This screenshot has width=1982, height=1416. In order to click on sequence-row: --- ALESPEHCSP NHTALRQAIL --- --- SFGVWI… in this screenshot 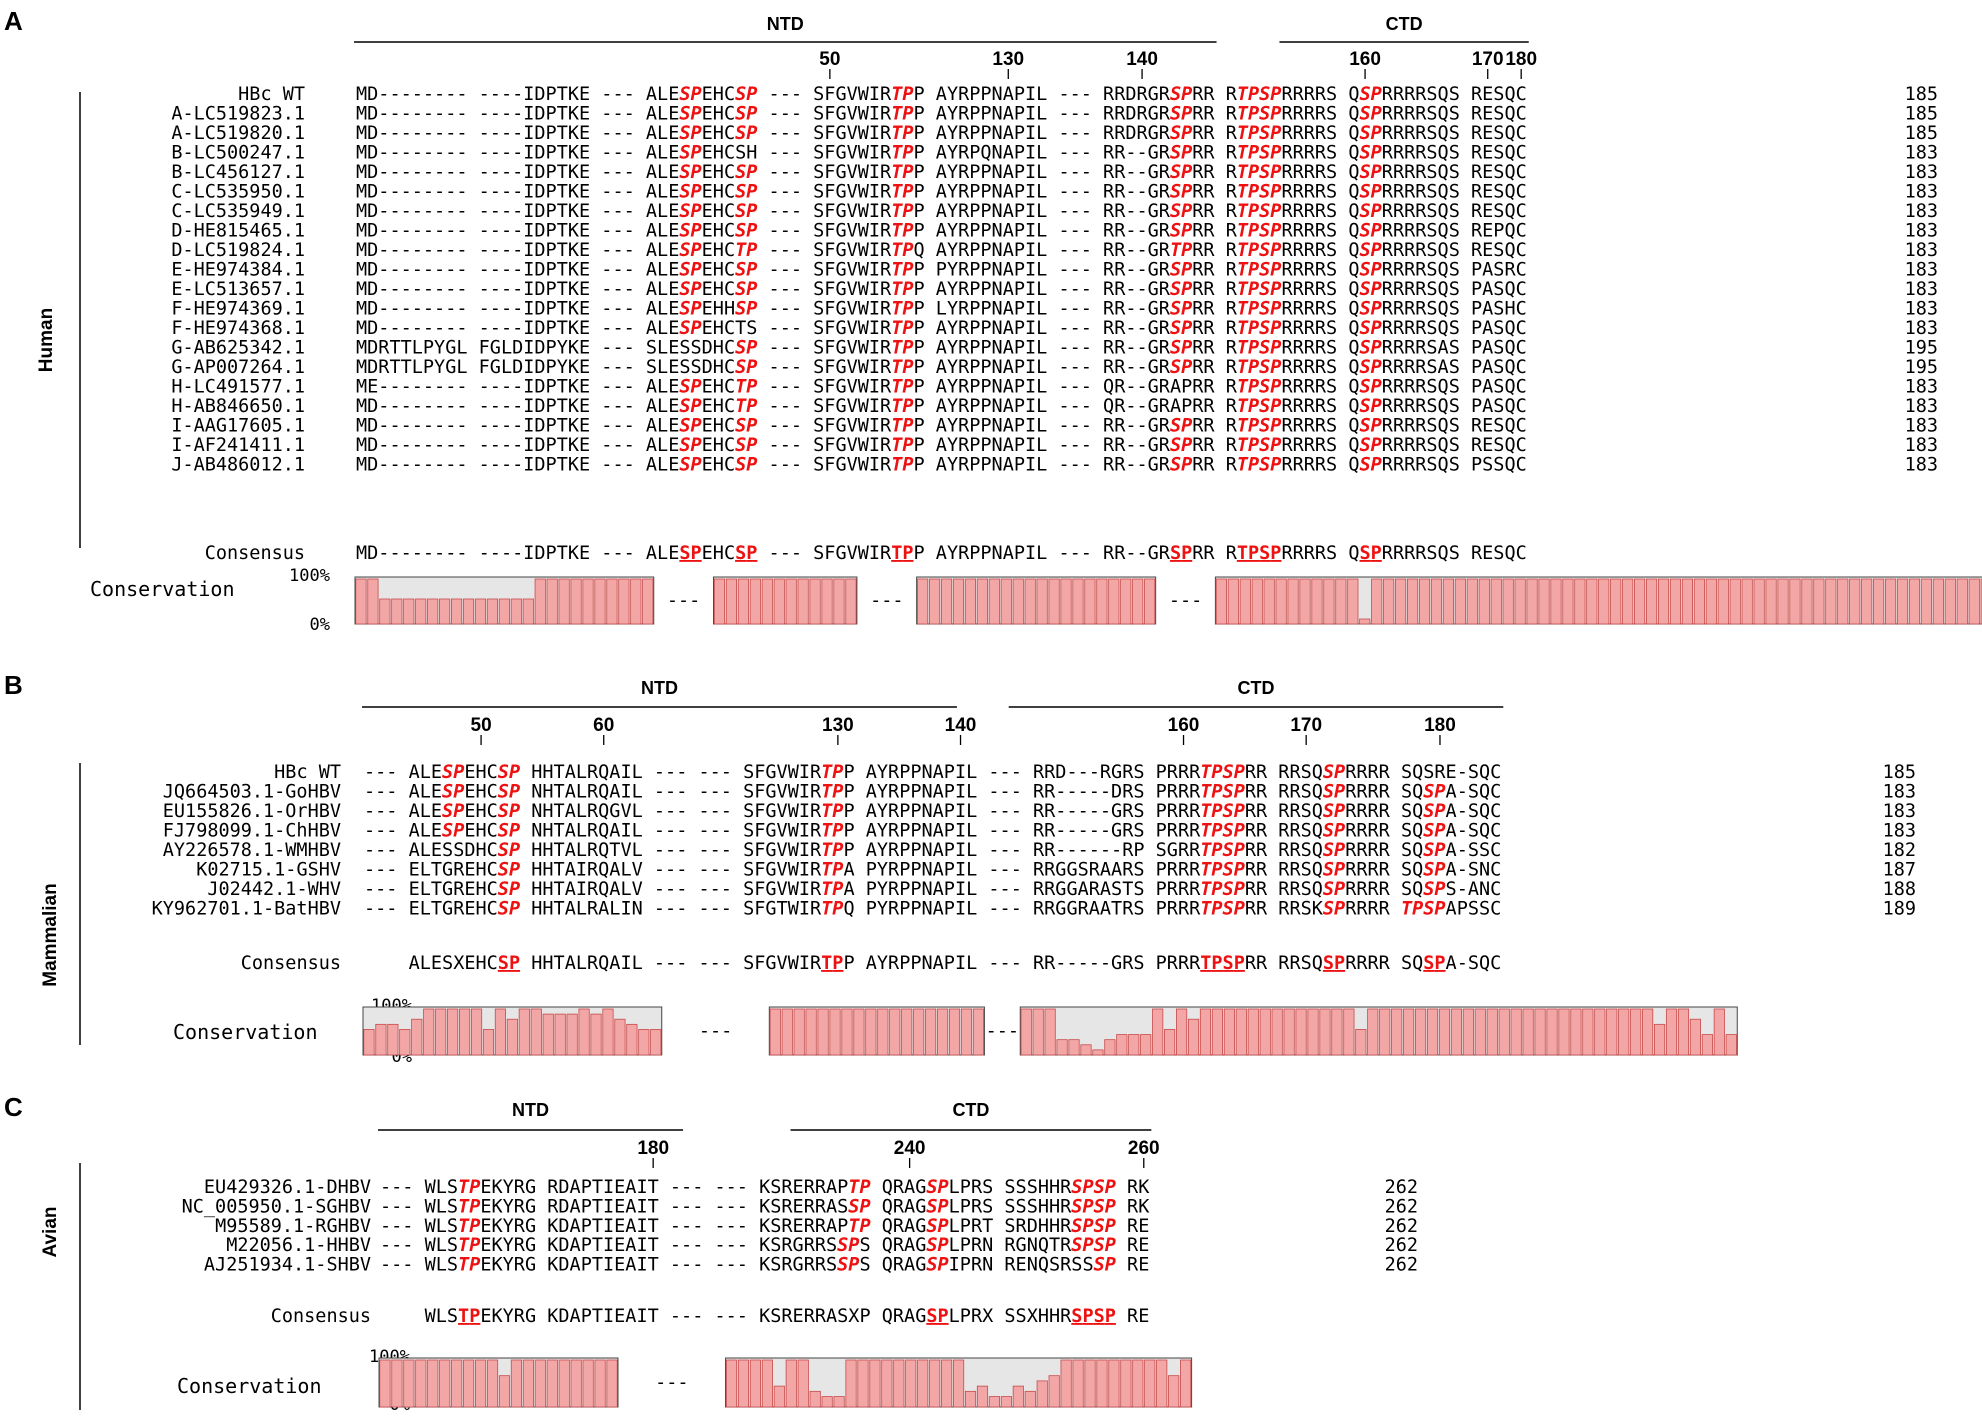, I will do `click(932, 792)`.